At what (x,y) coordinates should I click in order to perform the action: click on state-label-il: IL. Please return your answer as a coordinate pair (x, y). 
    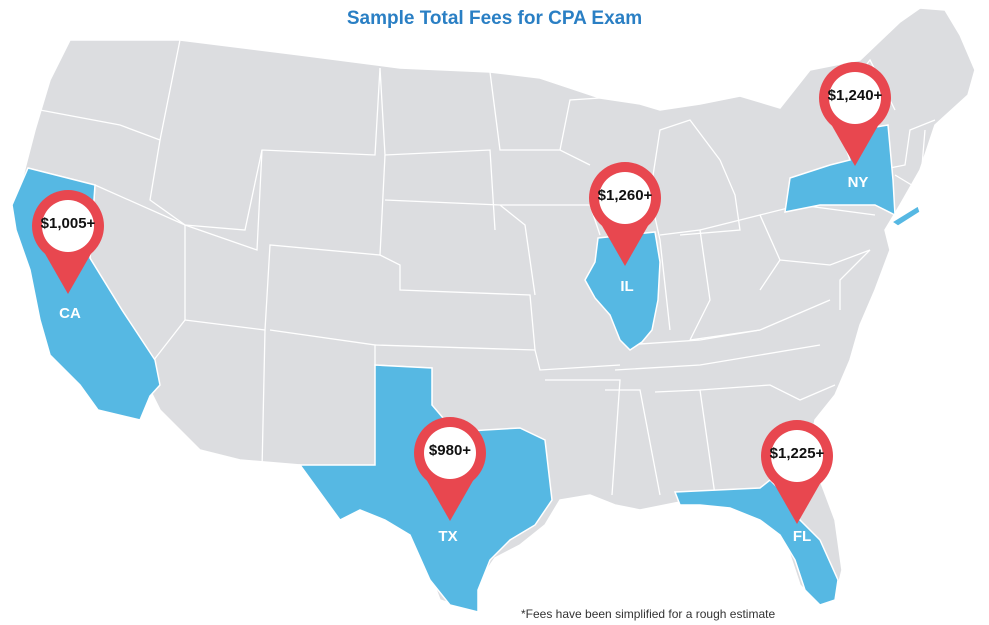
    Looking at the image, I should click on (627, 286).